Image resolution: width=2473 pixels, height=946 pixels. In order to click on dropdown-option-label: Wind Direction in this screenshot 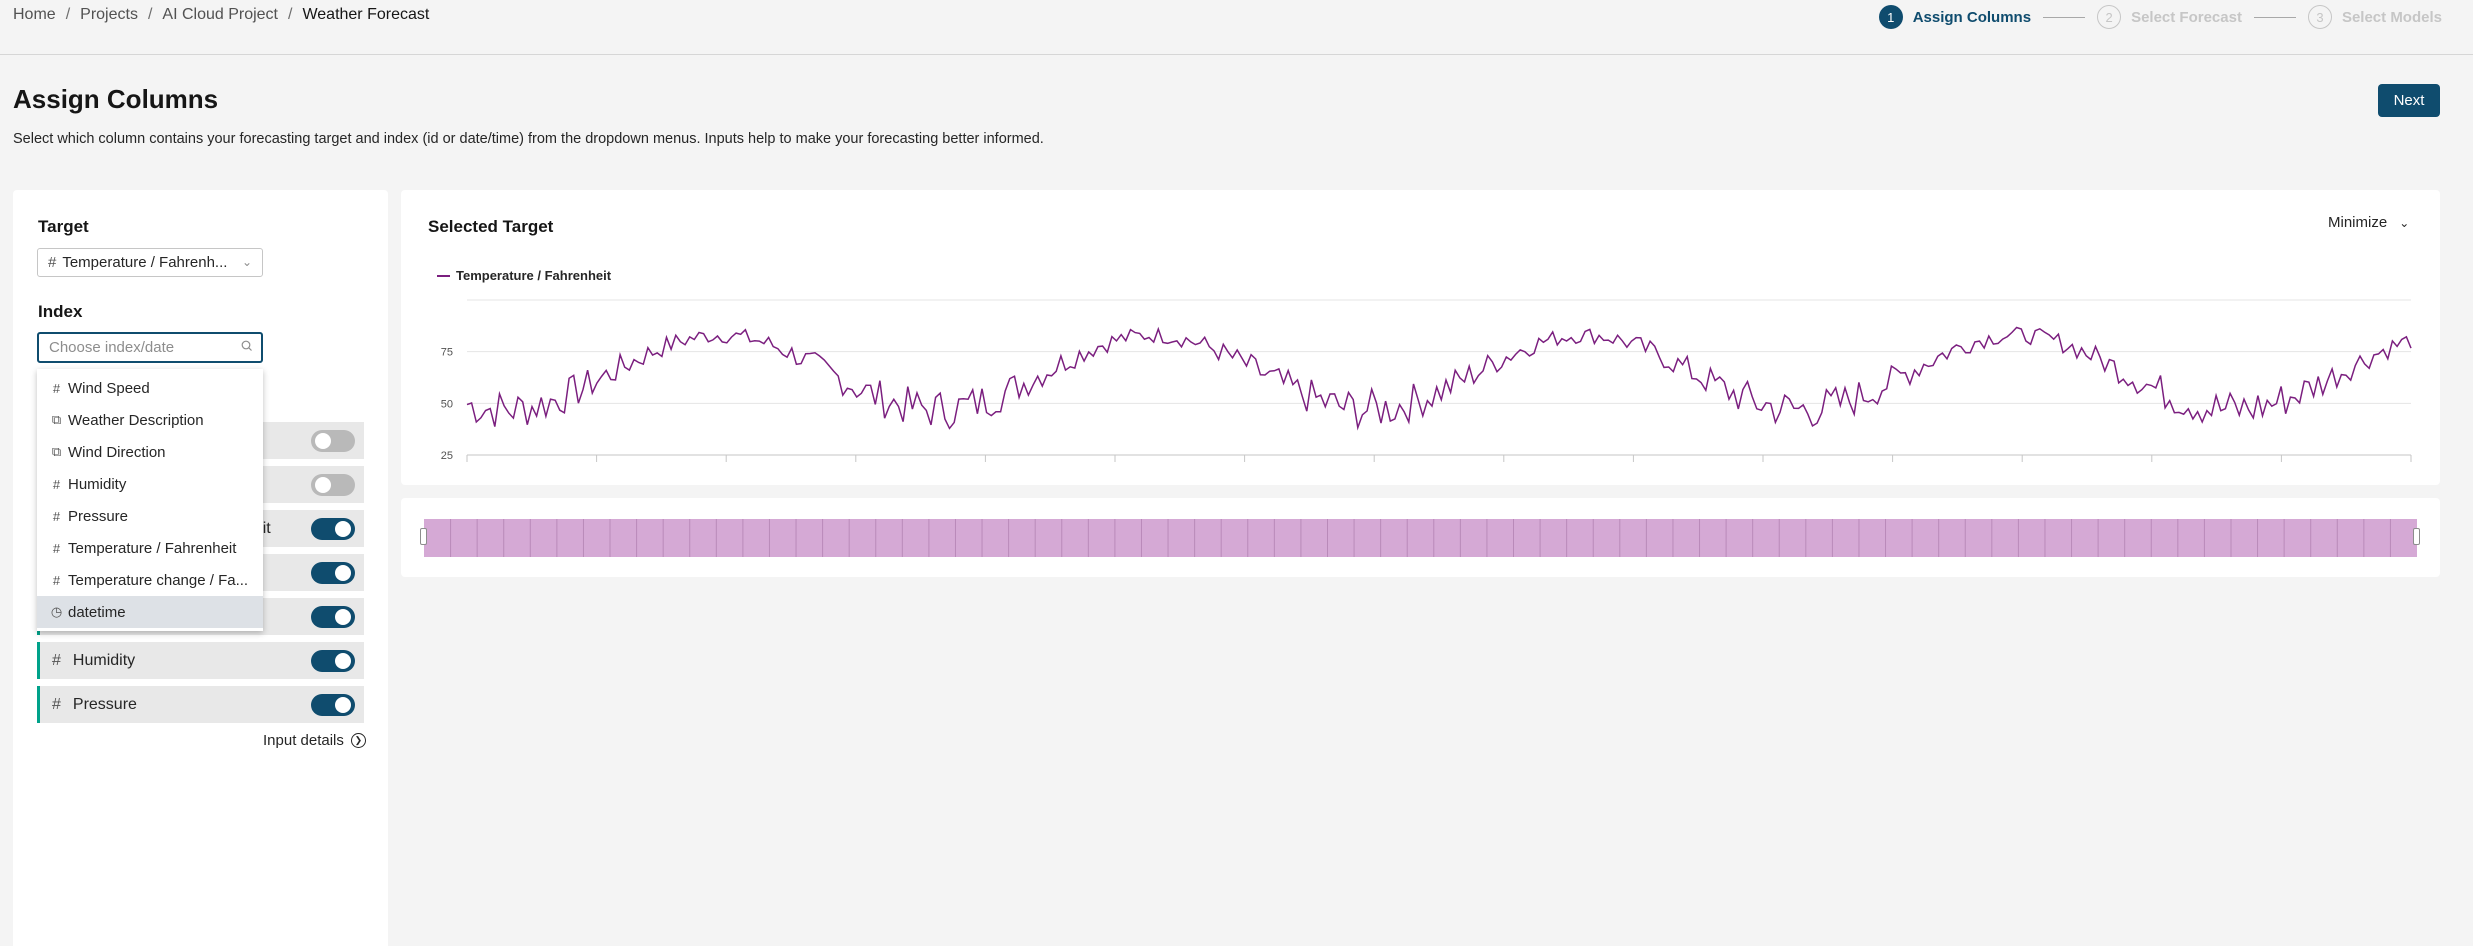, I will do `click(117, 452)`.